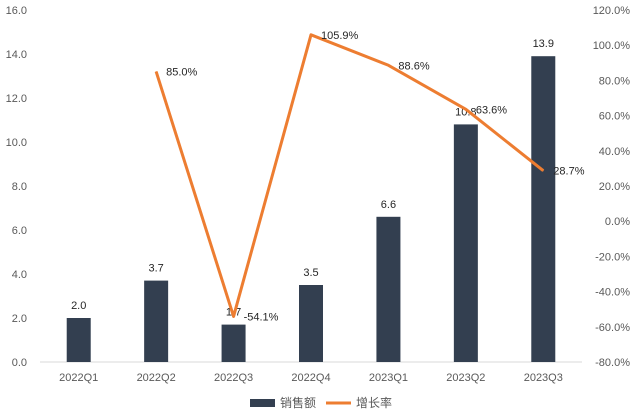 The image size is (635, 418). I want to click on bar-data-label: 6.6, so click(388, 205).